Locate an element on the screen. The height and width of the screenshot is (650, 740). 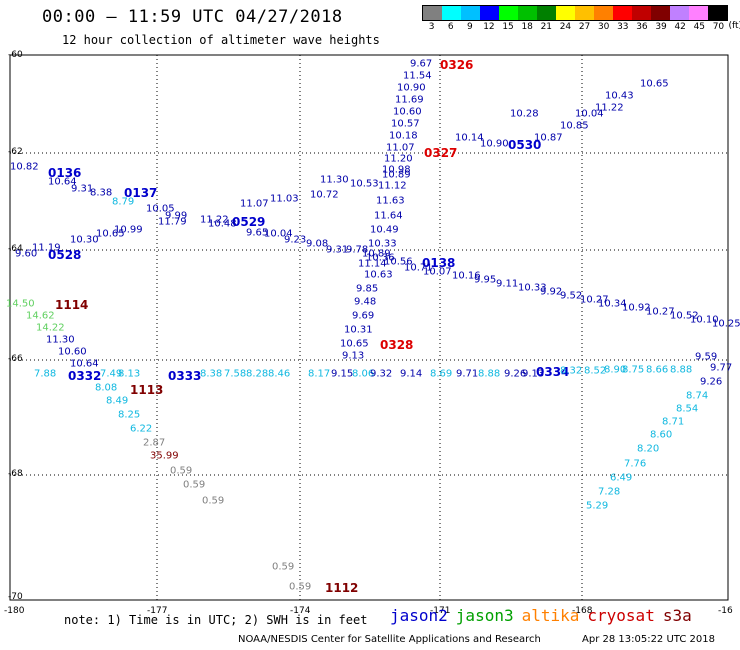
wave-height-value: 11.20 is located at coordinates (398, 158).